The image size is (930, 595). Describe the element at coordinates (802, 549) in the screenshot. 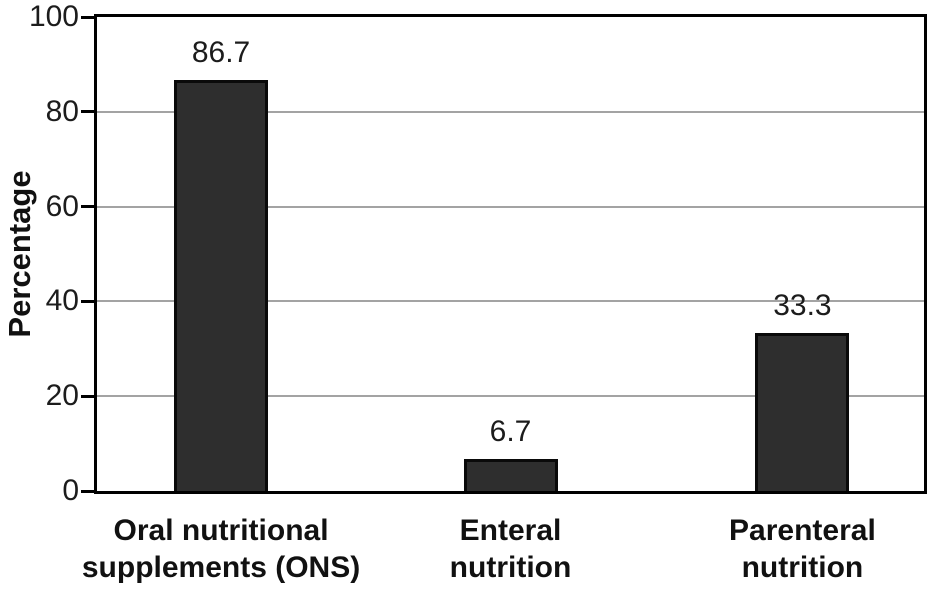

I see `category-label-3: Parenteral nutrition` at that location.